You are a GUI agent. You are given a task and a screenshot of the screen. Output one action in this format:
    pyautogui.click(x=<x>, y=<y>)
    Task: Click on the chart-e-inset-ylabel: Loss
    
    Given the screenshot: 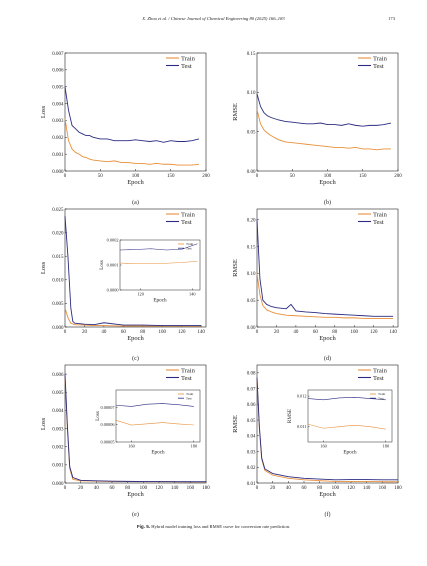 What is the action you would take?
    pyautogui.click(x=98, y=416)
    